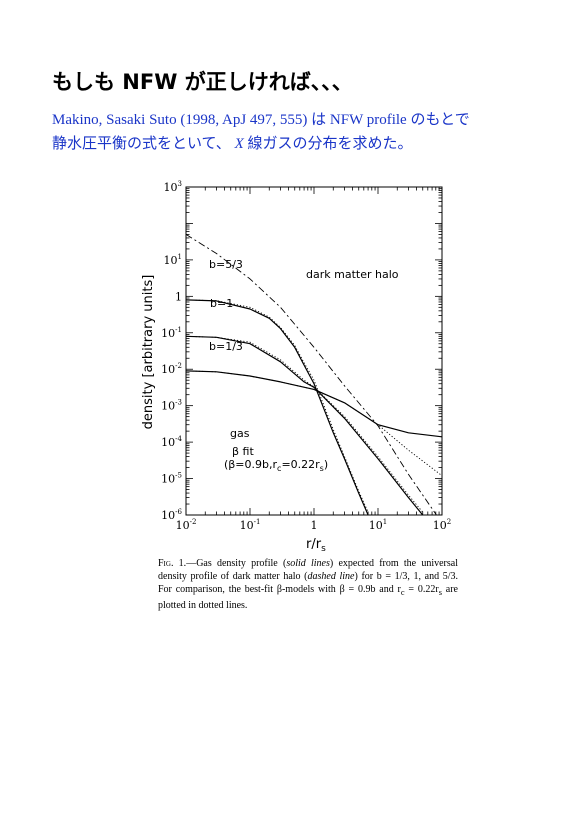  What do you see at coordinates (173, 187) in the screenshot?
I see `y-tick-label: 10³` at bounding box center [173, 187].